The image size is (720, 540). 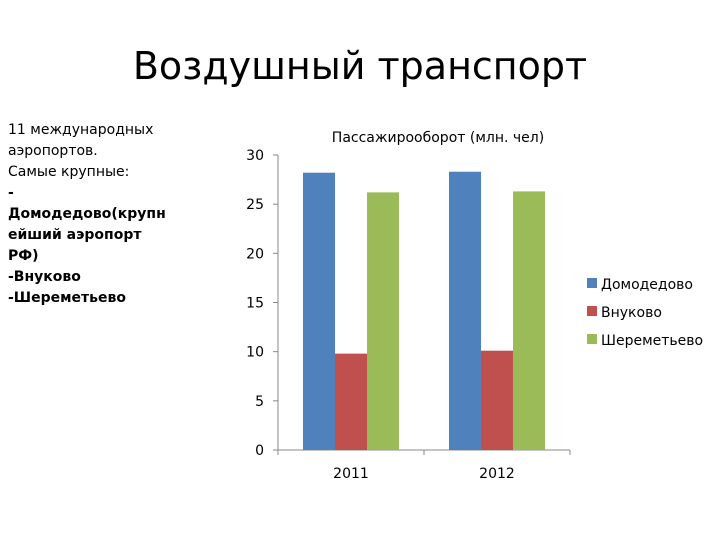 I want to click on legend-label: Домодедово, so click(x=647, y=285).